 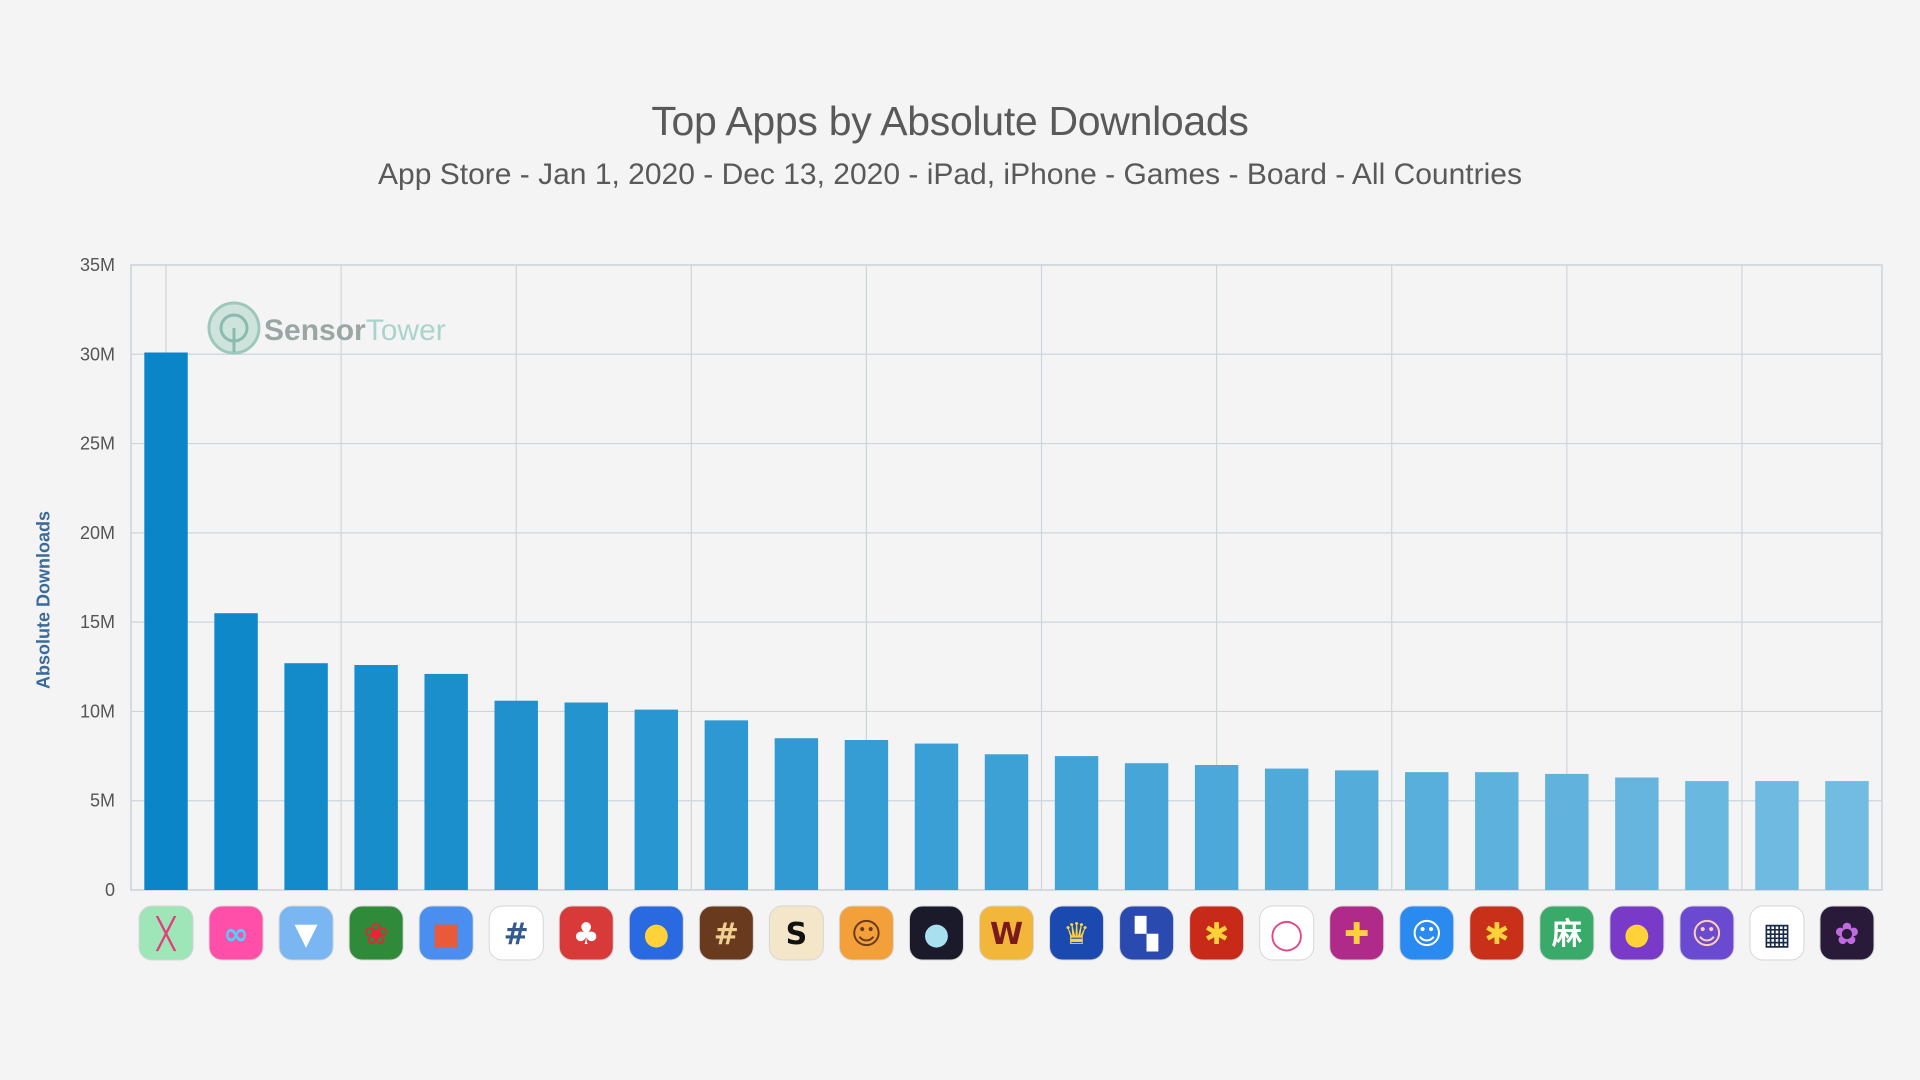 I want to click on parchis-board-icon: ✚, so click(x=1357, y=933).